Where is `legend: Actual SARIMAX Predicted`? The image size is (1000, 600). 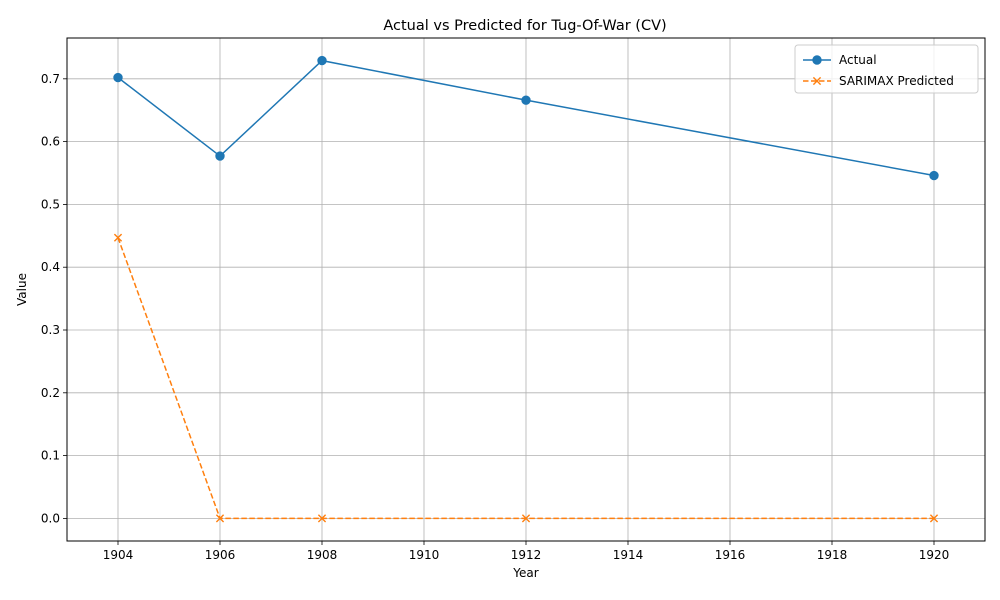
legend: Actual SARIMAX Predicted is located at coordinates (886, 69).